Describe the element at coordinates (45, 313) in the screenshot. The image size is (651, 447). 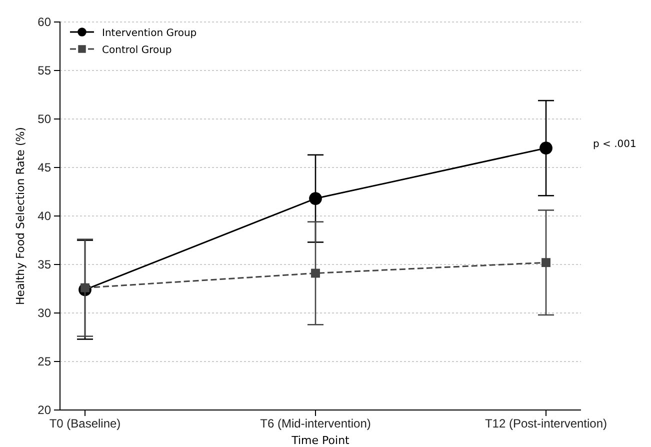
I see `y-tick-label: 30` at that location.